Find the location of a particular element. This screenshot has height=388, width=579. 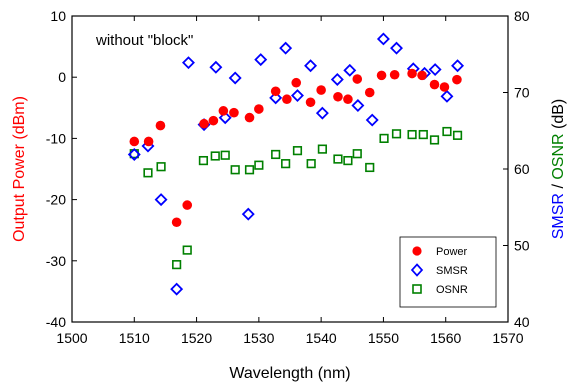

legend: Power SMSR OSNR is located at coordinates (448, 272).